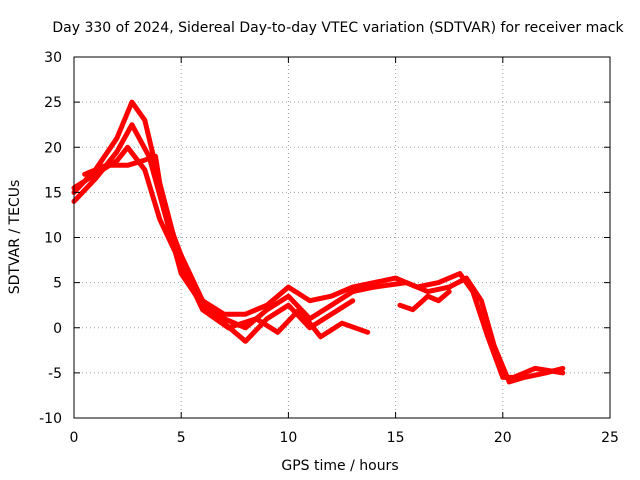  What do you see at coordinates (503, 438) in the screenshot?
I see `x-tick-label: 20` at bounding box center [503, 438].